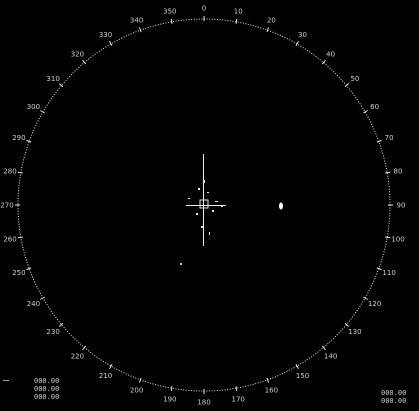  Describe the element at coordinates (77, 356) in the screenshot. I see `bearing-label: 220` at that location.